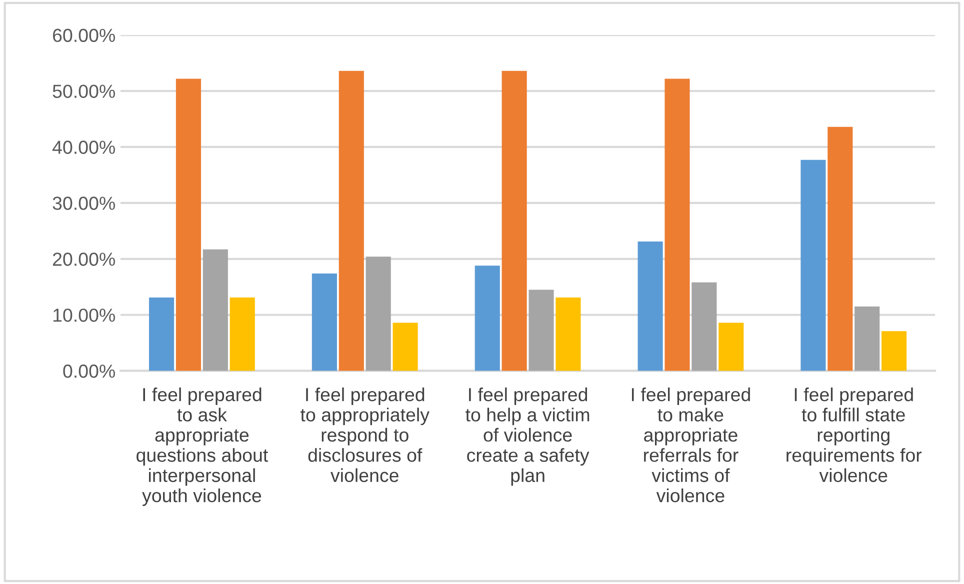 Image resolution: width=964 pixels, height=584 pixels. I want to click on x-tick-label: I feel prepared to ask appropriate questions about interpersonal youth violence, so click(202, 447).